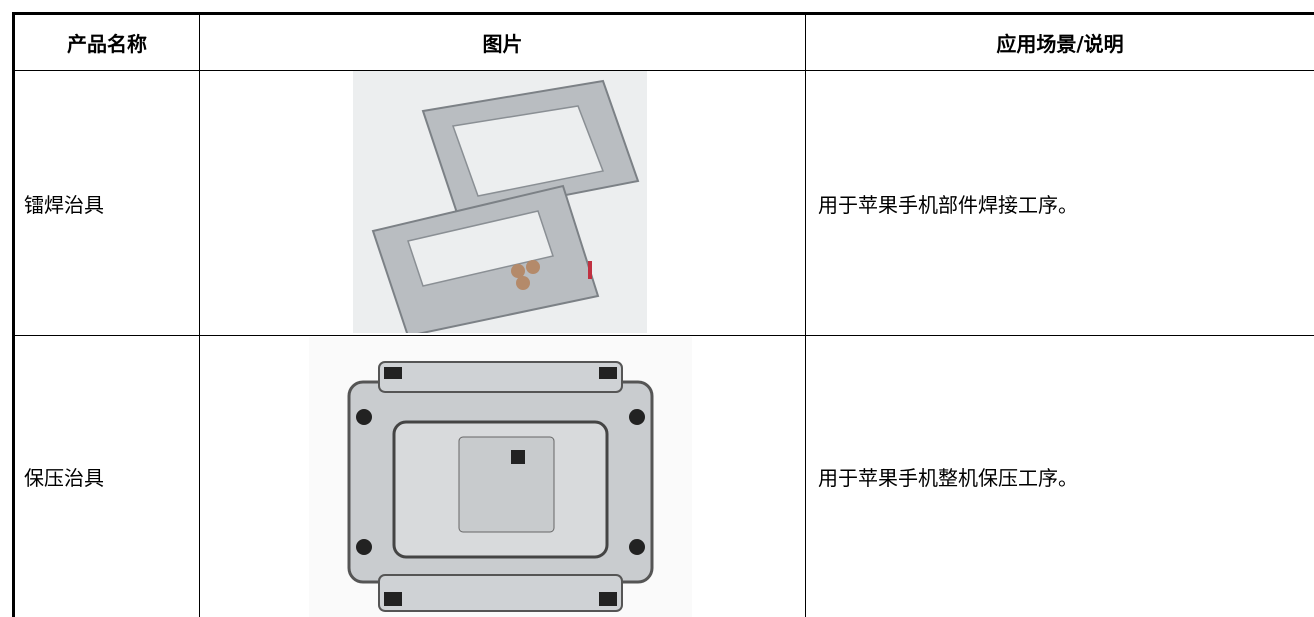 This screenshot has width=1314, height=617. What do you see at coordinates (64, 204) in the screenshot?
I see `product-name: 镭焊治具` at bounding box center [64, 204].